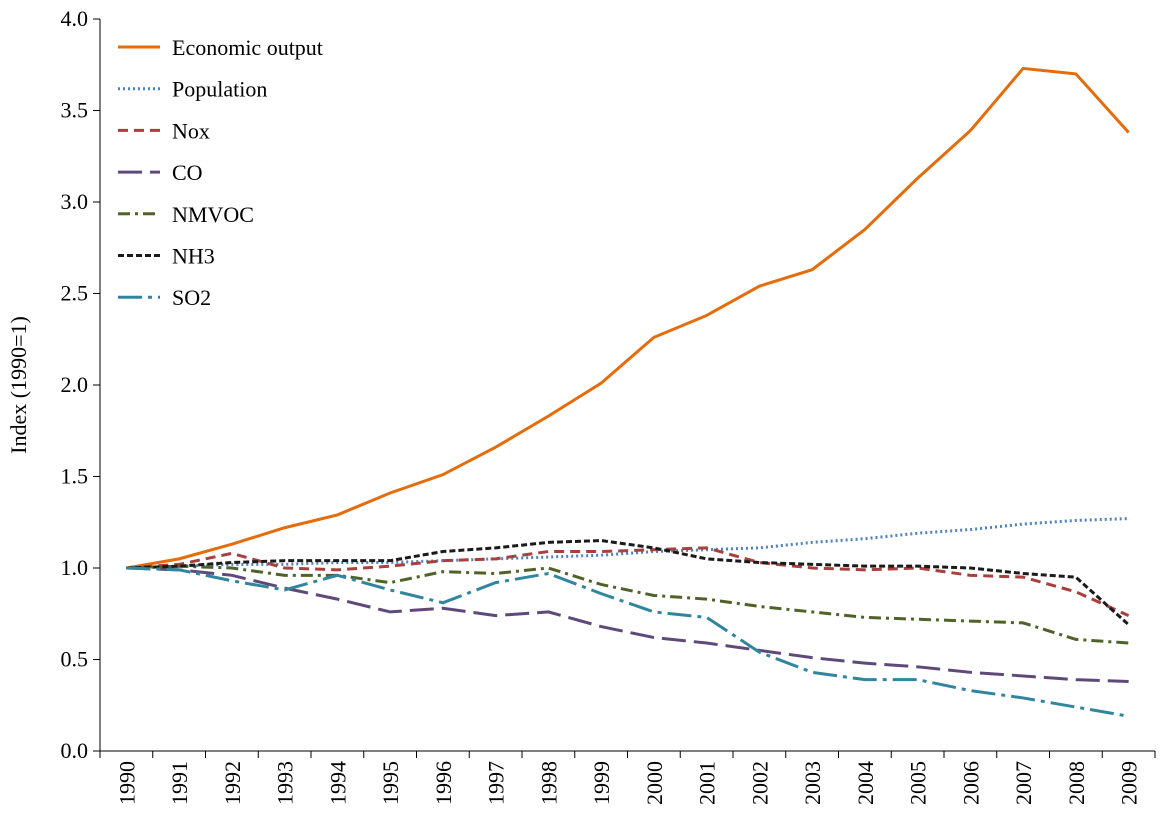 The image size is (1170, 830). I want to click on legend-label: SO2, so click(191, 297).